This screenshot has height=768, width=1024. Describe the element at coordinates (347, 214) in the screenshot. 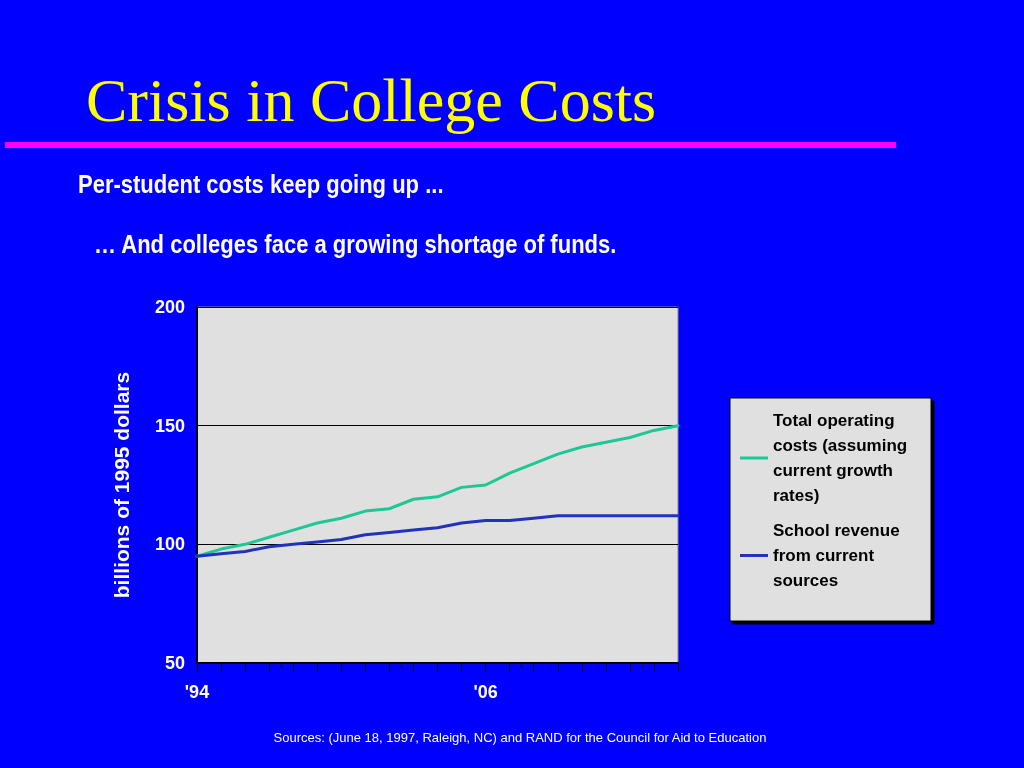

I see `text: Per-student costs keep going up ... … And colleges face a growing shortage of funds.` at that location.